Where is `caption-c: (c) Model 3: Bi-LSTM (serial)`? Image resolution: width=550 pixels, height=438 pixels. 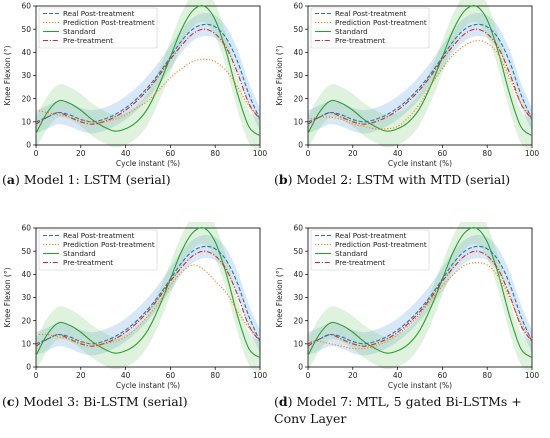
caption-c: (c) Model 3: Bi-LSTM (serial) is located at coordinates (95, 401).